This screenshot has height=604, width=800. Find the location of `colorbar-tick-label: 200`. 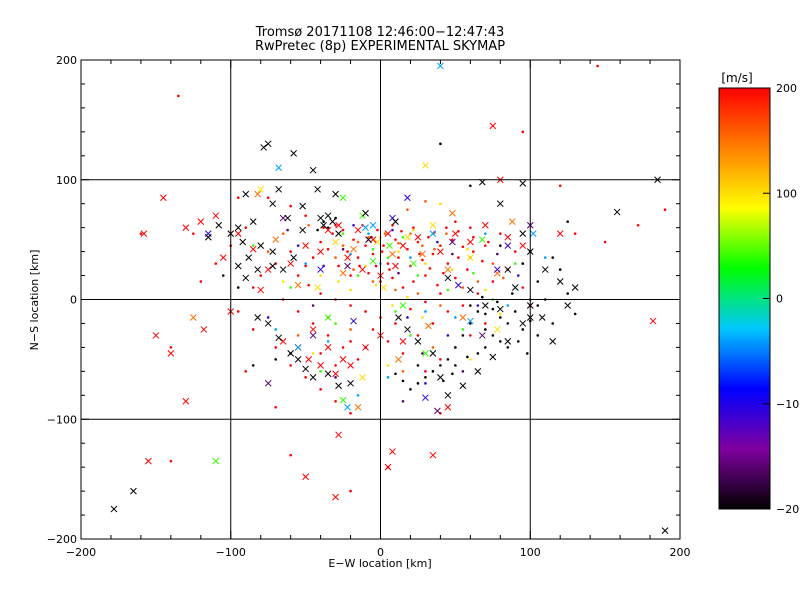

colorbar-tick-label: 200 is located at coordinates (786, 88).